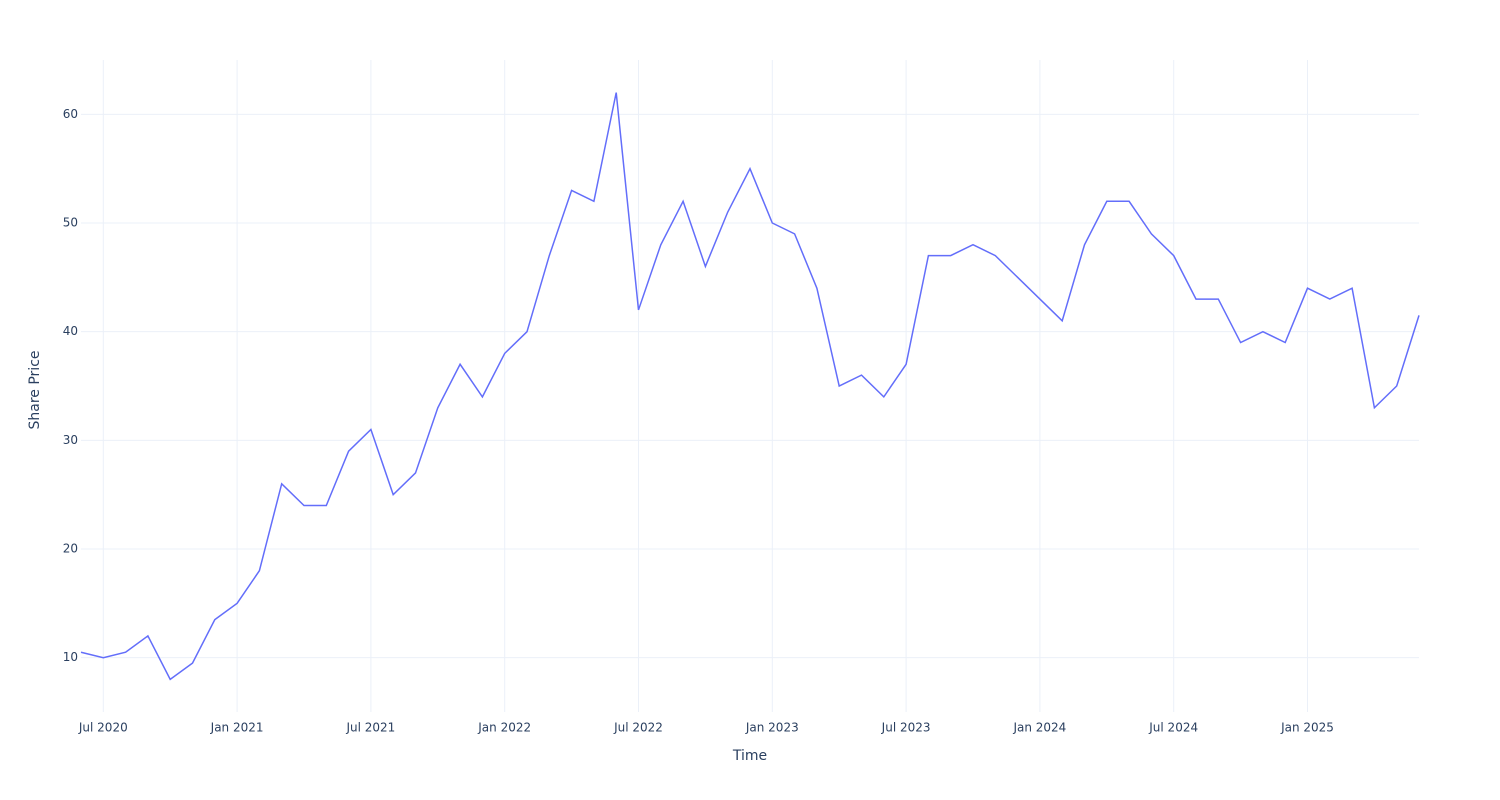 Image resolution: width=1500 pixels, height=800 pixels. Describe the element at coordinates (370, 728) in the screenshot. I see `x-tick-label: Jul 2021` at that location.